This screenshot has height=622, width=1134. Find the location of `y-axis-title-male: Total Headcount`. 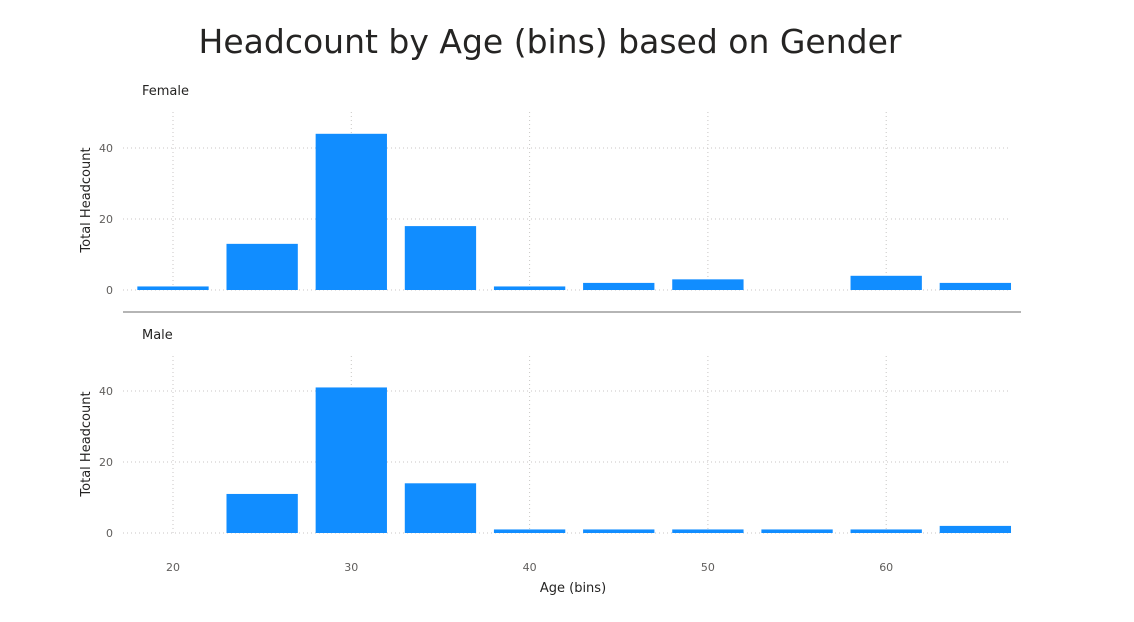

y-axis-title-male: Total Headcount is located at coordinates (86, 444).